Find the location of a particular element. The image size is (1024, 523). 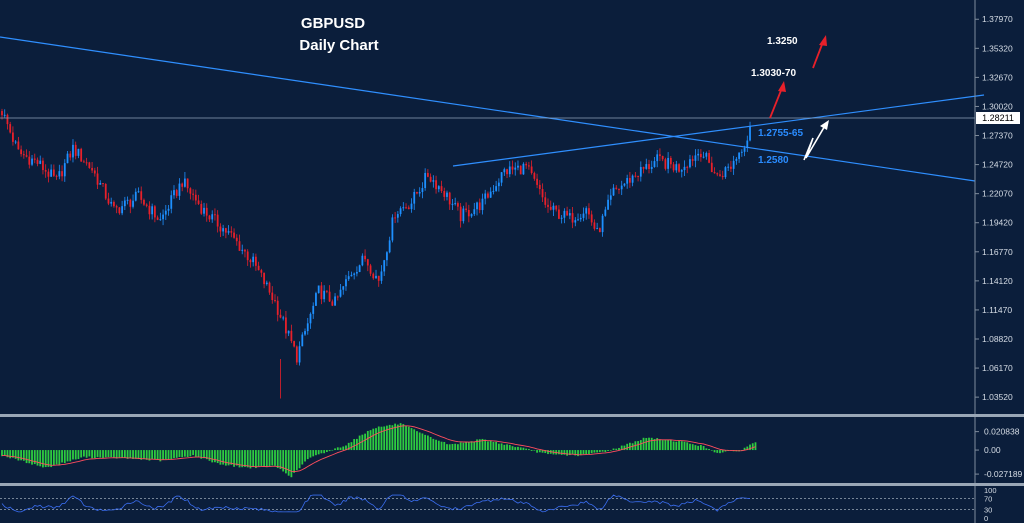

price-tick-label: 1.30020 is located at coordinates (997, 106).